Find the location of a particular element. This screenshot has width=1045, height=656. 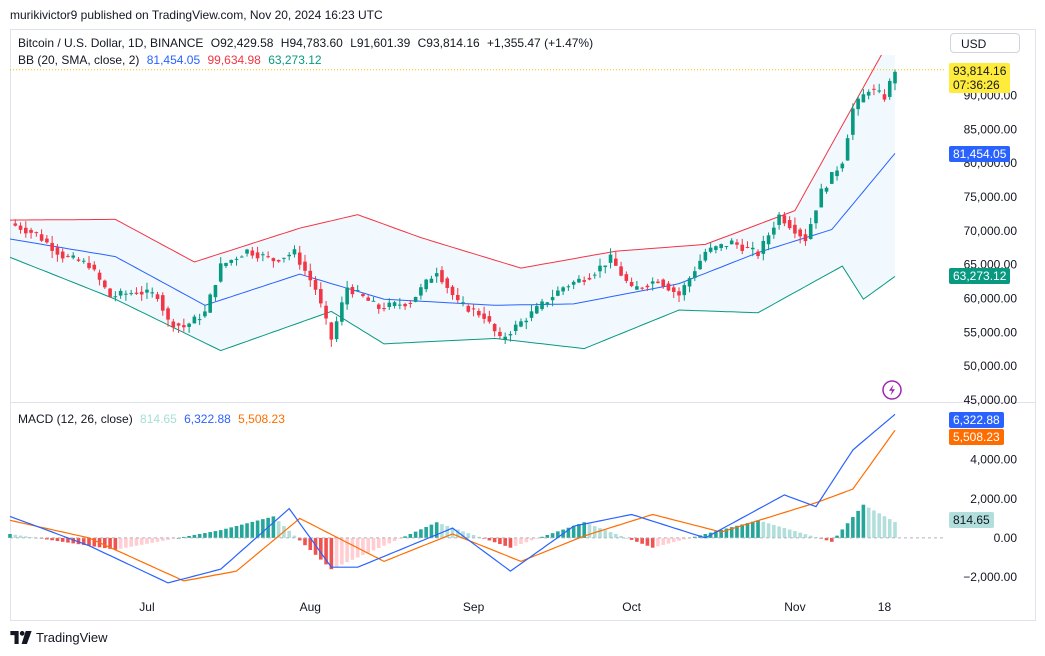

time-tick-label: Jul is located at coordinates (146, 607).